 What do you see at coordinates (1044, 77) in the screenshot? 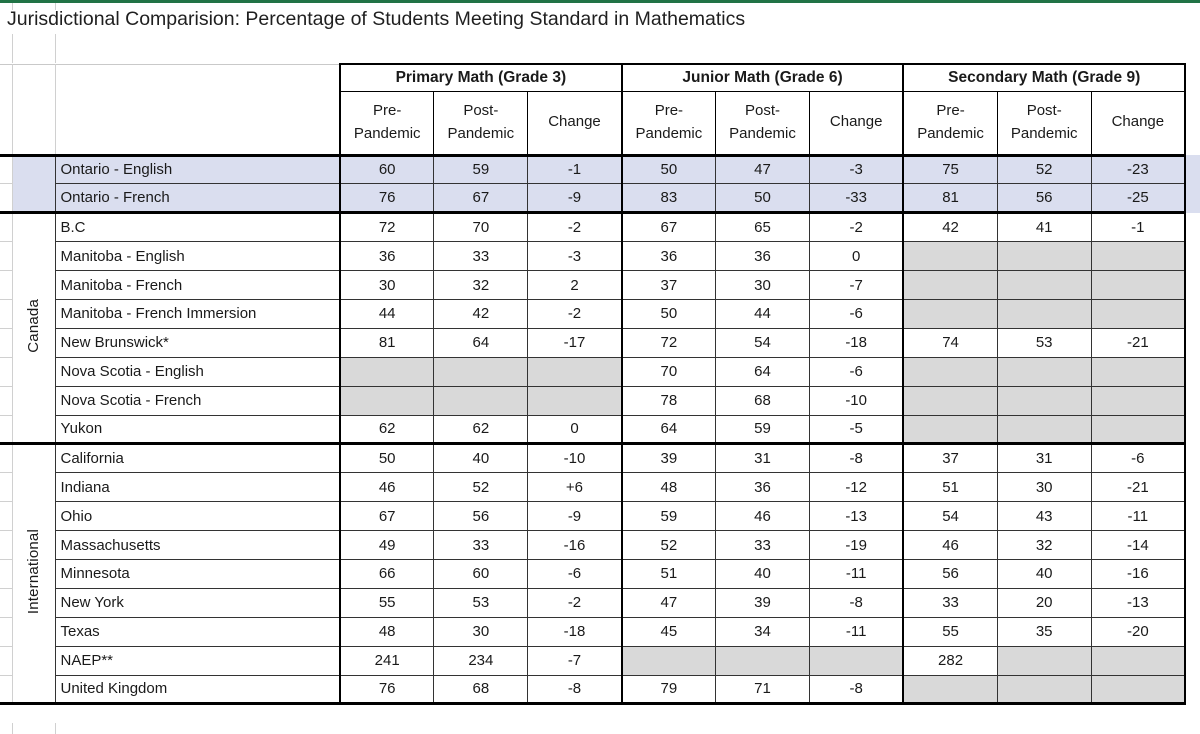
I see `group-header-secondary: Secondary Math (Grade 9)` at bounding box center [1044, 77].